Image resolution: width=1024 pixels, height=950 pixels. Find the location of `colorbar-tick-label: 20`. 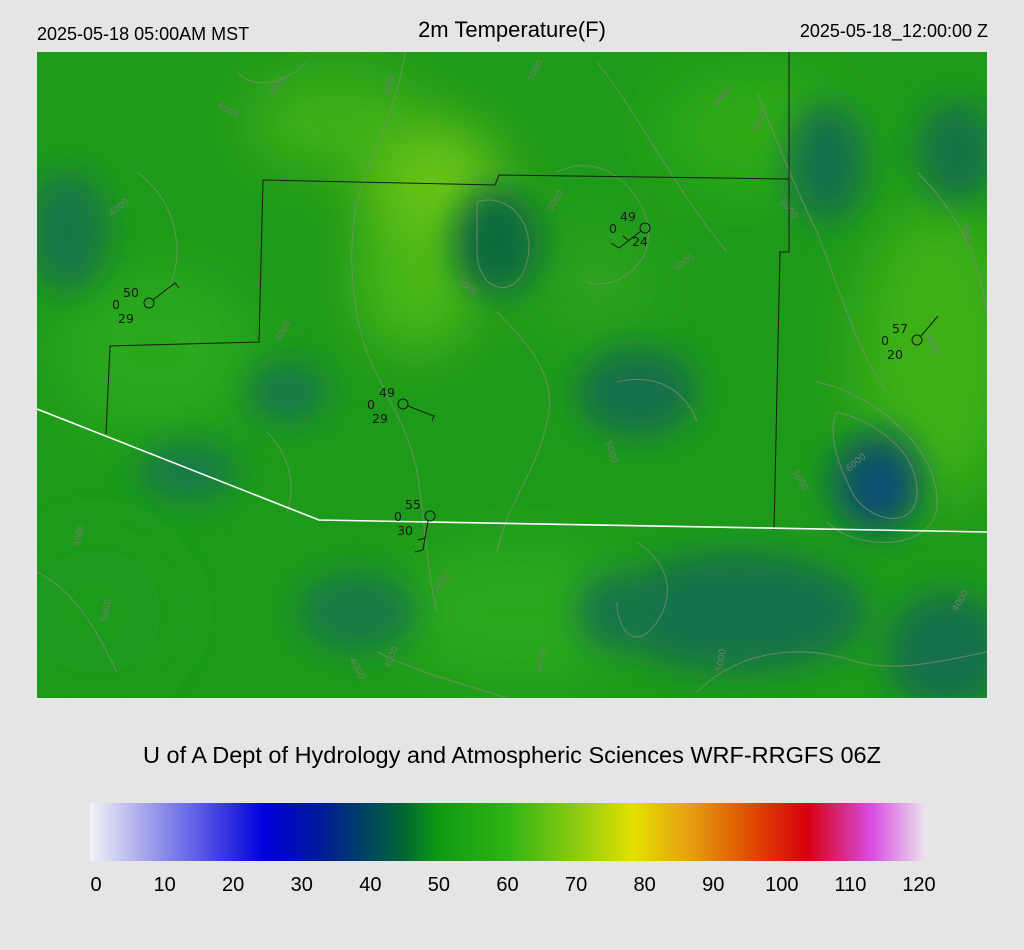

colorbar-tick-label: 20 is located at coordinates (233, 885).